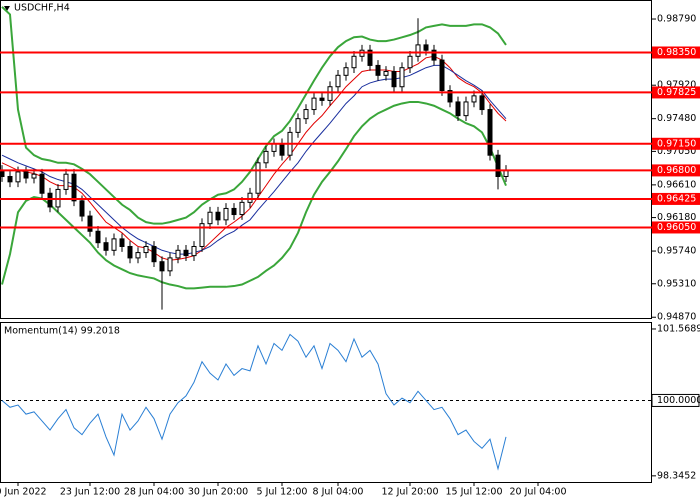  What do you see at coordinates (282, 492) in the screenshot?
I see `x-tick-label: 5 Jul 12:00` at bounding box center [282, 492].